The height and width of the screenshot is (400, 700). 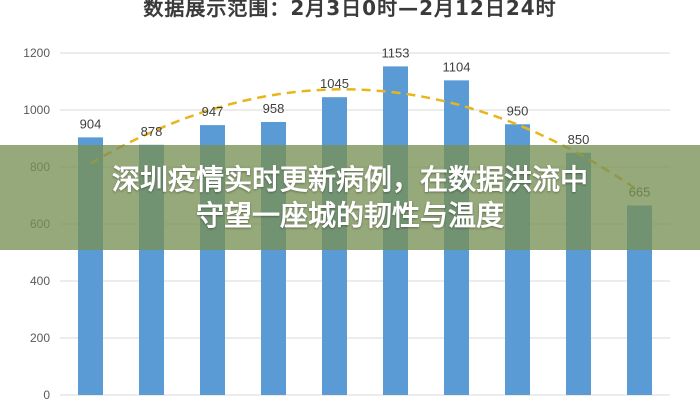 I want to click on data-label: 947, so click(x=213, y=111).